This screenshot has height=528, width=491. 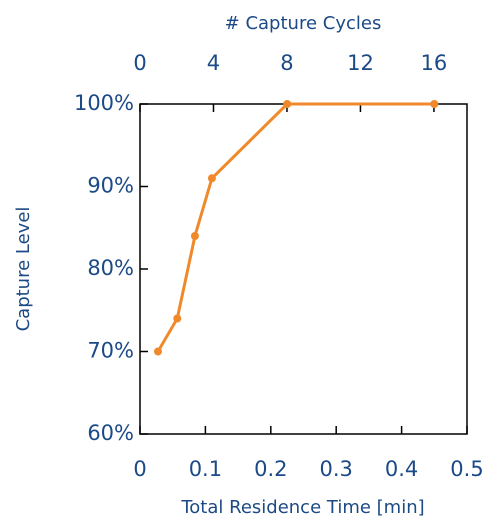 What do you see at coordinates (270, 469) in the screenshot?
I see `x-tick-label: 0.2` at bounding box center [270, 469].